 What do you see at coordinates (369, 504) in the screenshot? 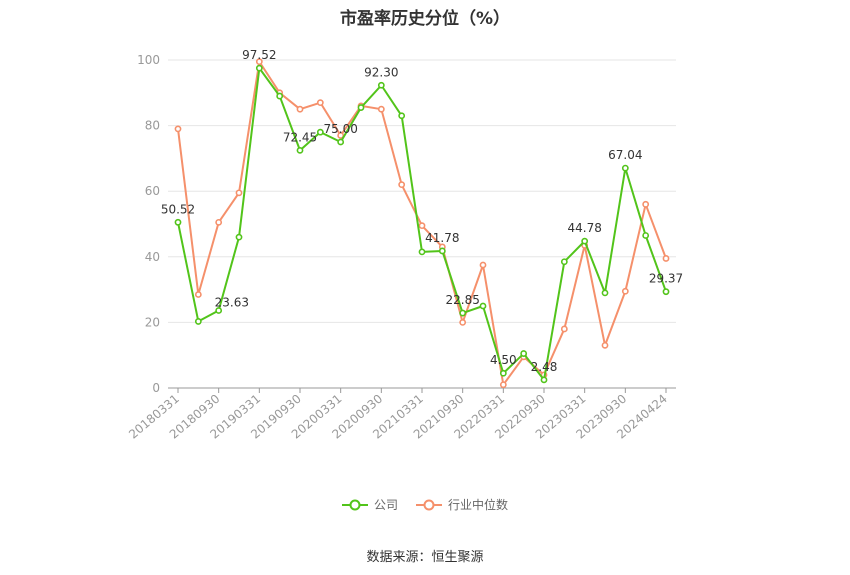
I see `legend-item-company: 公司` at bounding box center [369, 504].